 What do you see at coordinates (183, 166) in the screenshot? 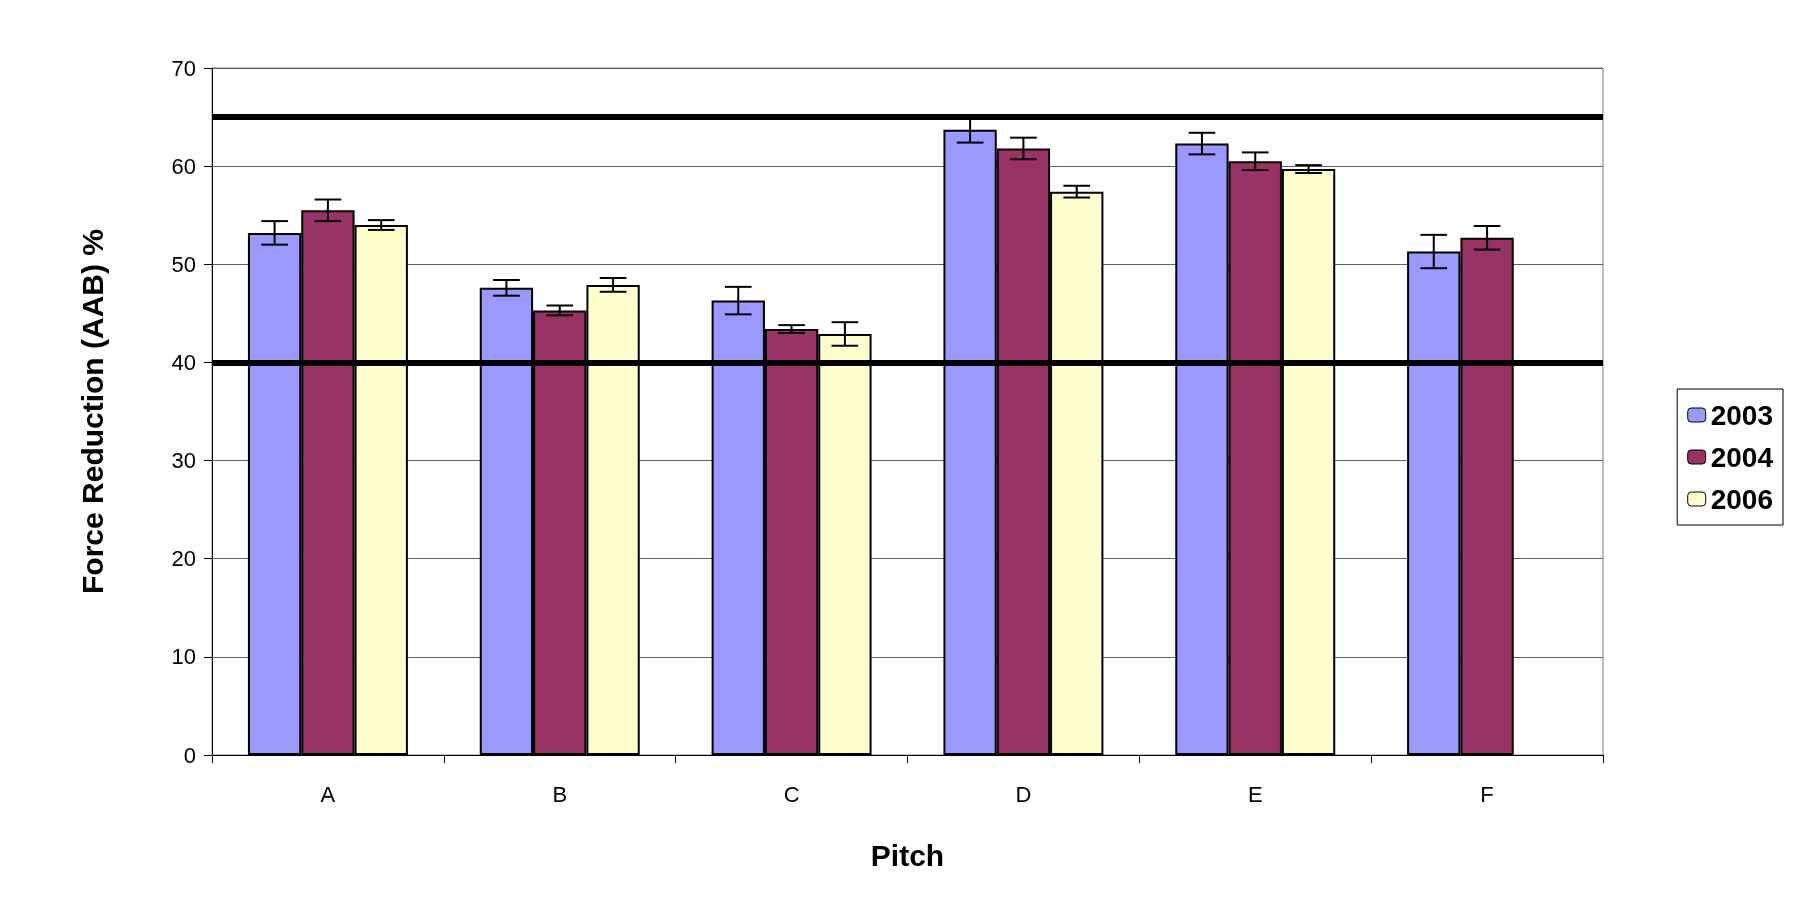
I see `y-tick-label: 60` at bounding box center [183, 166].